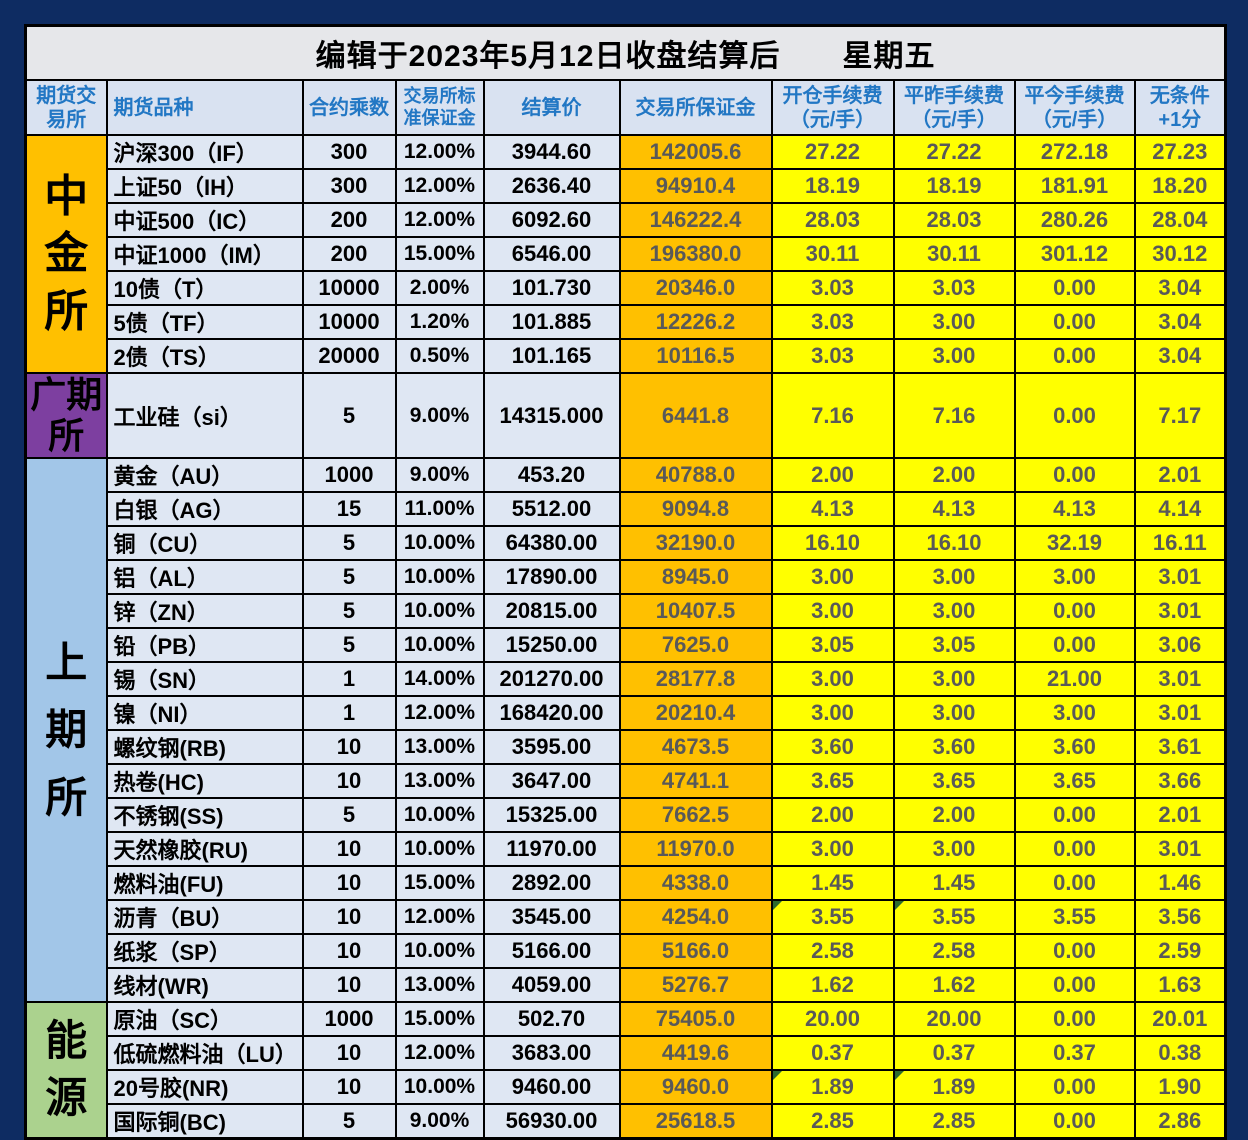  Describe the element at coordinates (954, 220) in the screenshot. I see `close-yesterday-fee-cell: 28.03` at that location.